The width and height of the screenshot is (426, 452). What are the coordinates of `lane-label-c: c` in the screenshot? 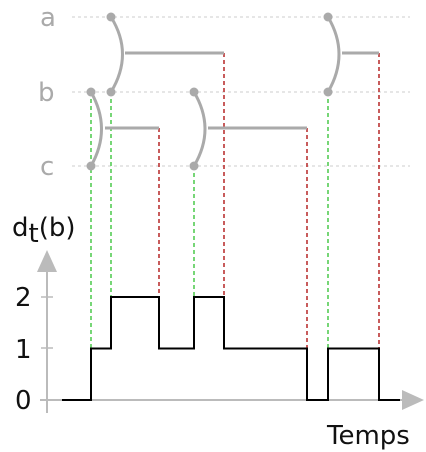 It's located at (47, 167).